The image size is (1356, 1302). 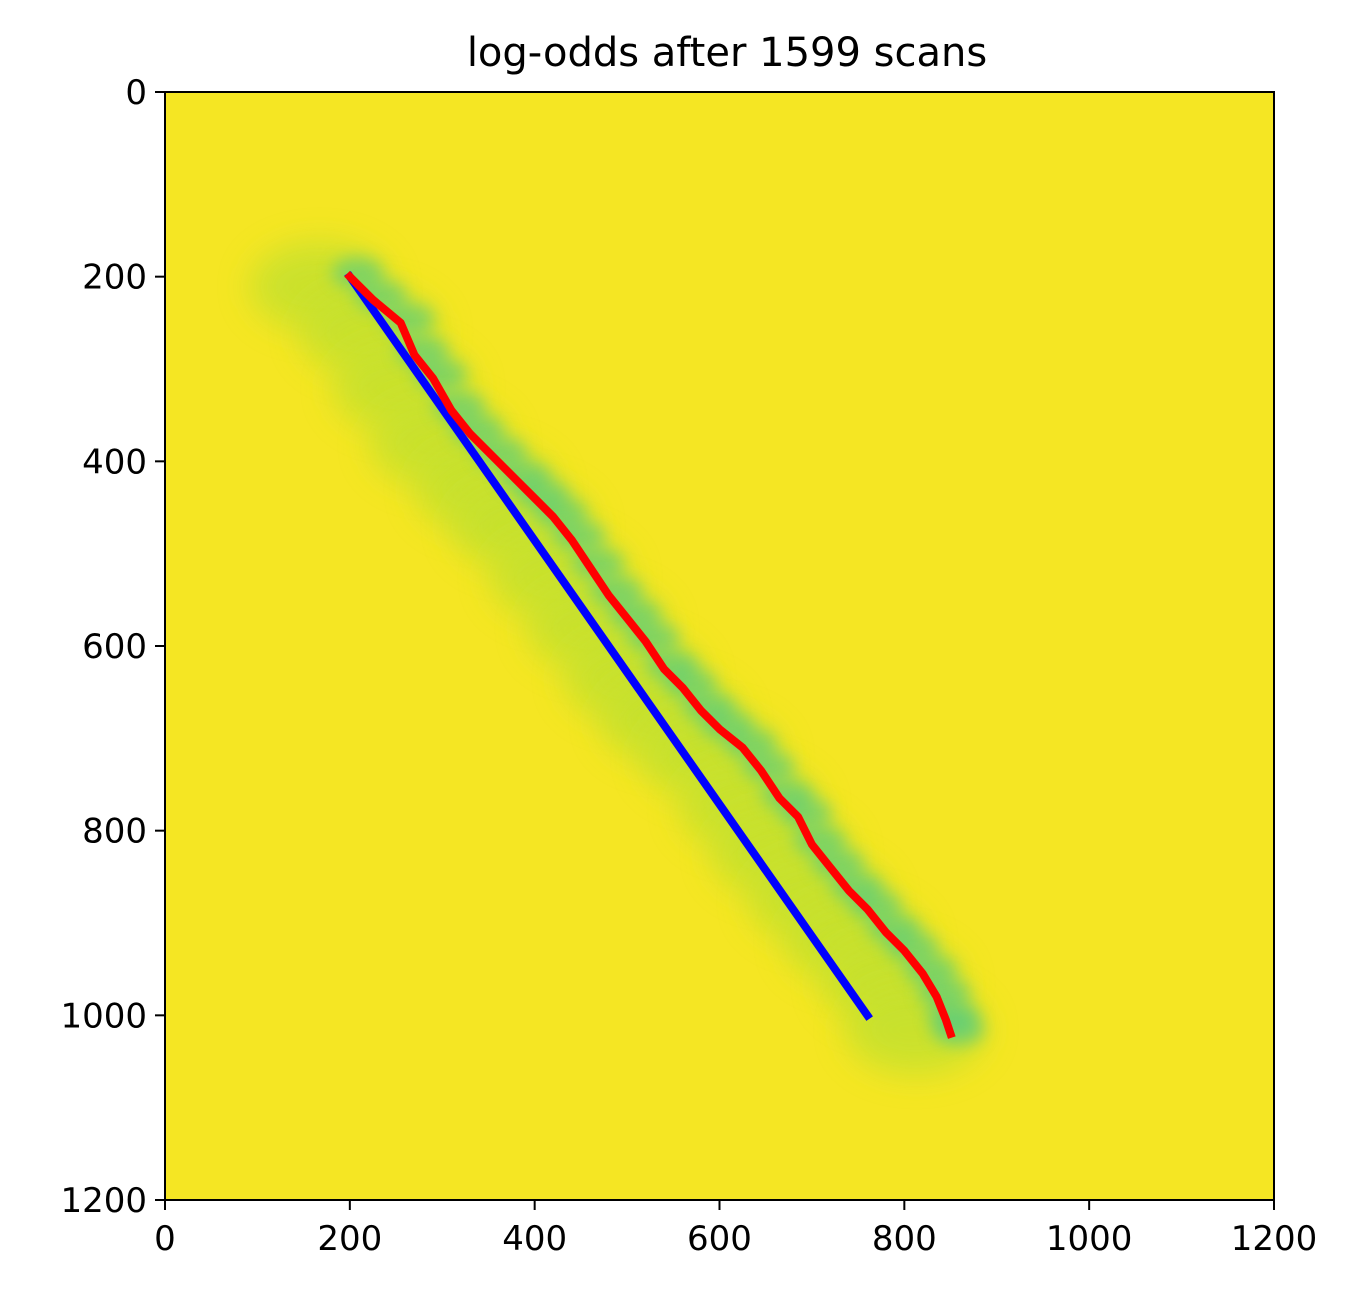 What do you see at coordinates (165, 1239) in the screenshot?
I see `x-tick-label: 0` at bounding box center [165, 1239].